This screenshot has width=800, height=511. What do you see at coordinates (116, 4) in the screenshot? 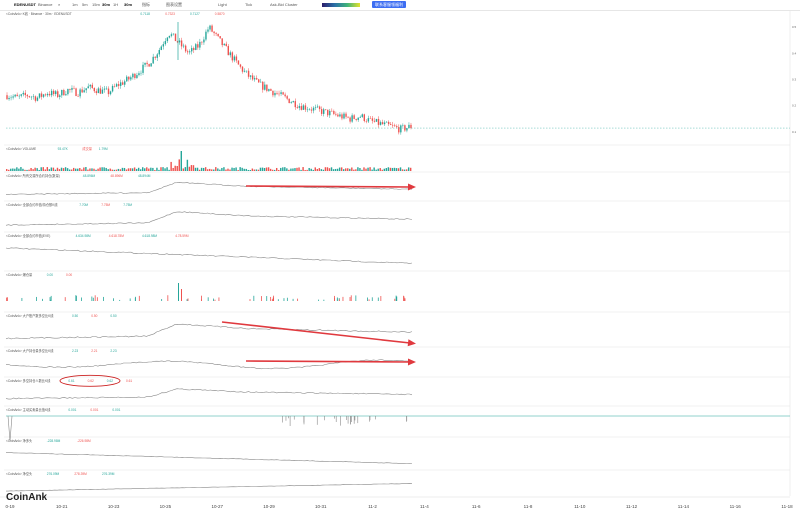
I see `interval-1h: 1H` at bounding box center [116, 4].